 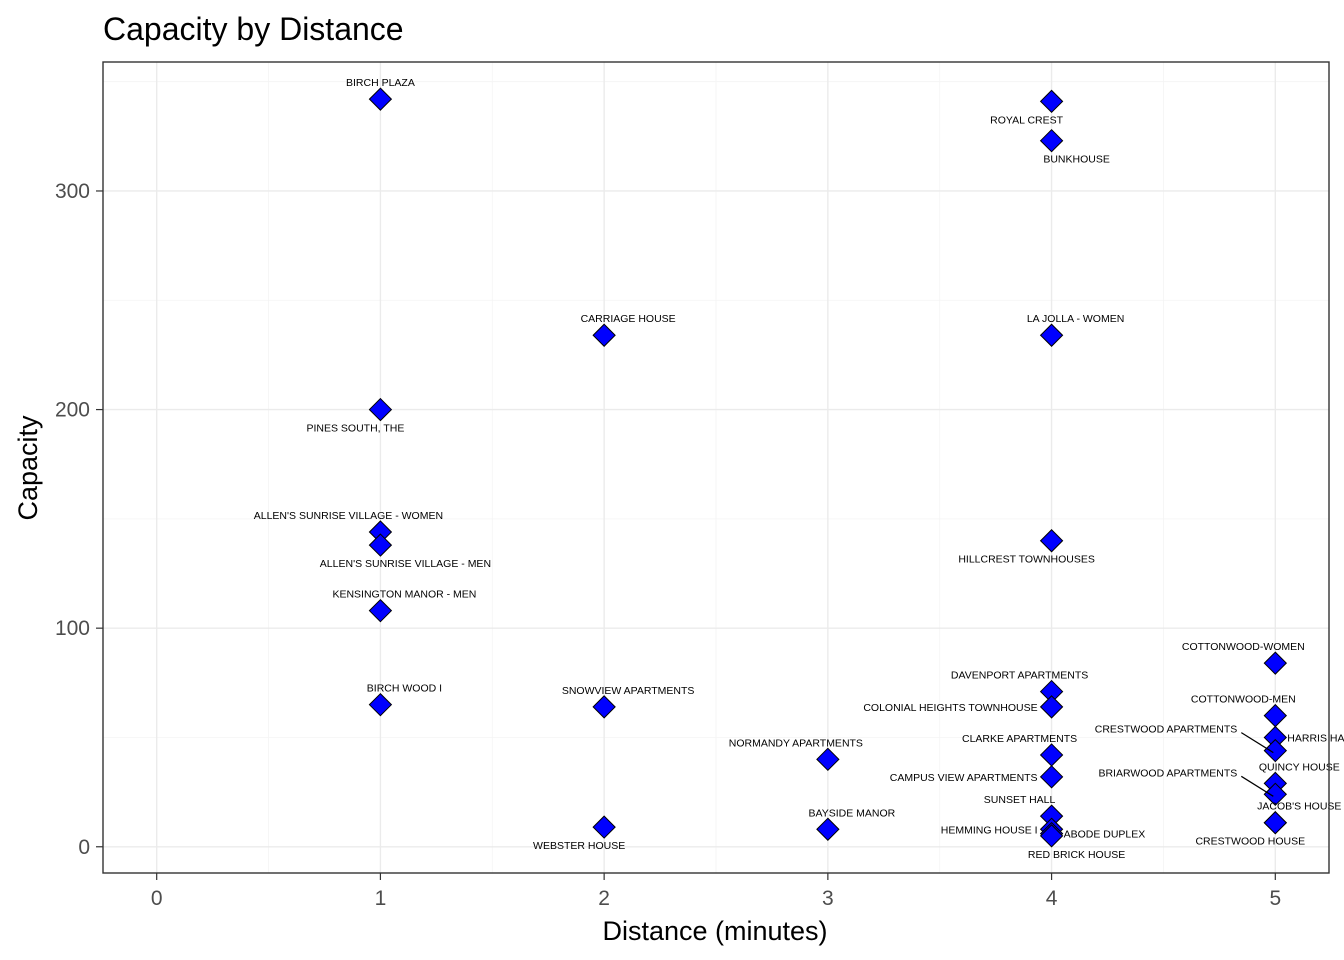 What do you see at coordinates (1019, 739) in the screenshot?
I see `data-label: CLARKE APARTMENTS` at bounding box center [1019, 739].